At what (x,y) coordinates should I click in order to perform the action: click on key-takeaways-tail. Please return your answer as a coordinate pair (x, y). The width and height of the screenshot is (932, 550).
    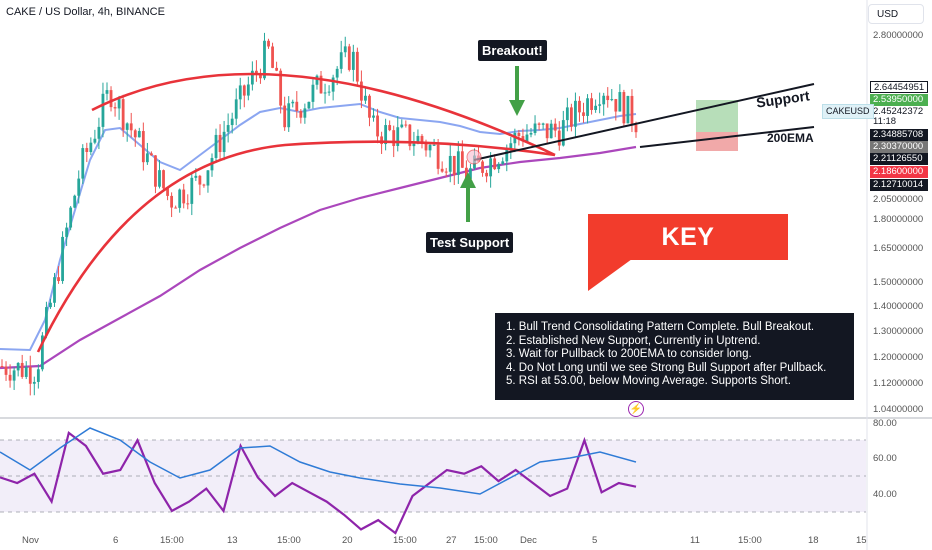
    Looking at the image, I should click on (610, 275).